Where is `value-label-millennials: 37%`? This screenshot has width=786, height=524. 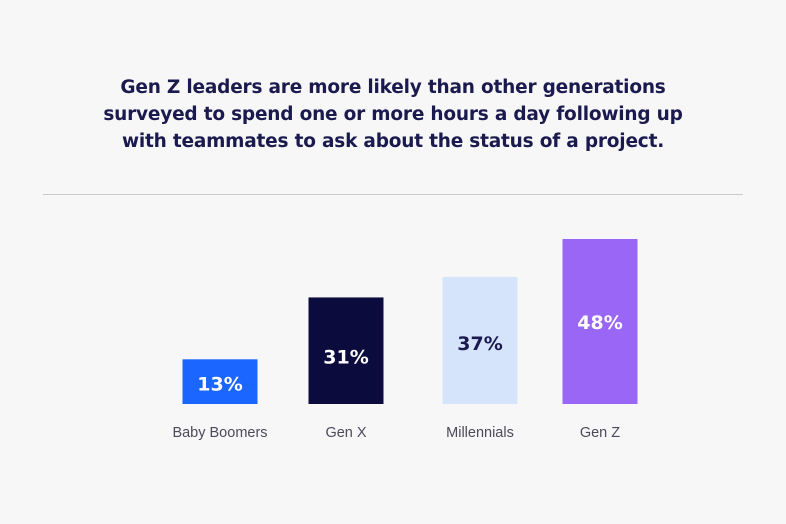
value-label-millennials: 37% is located at coordinates (479, 344).